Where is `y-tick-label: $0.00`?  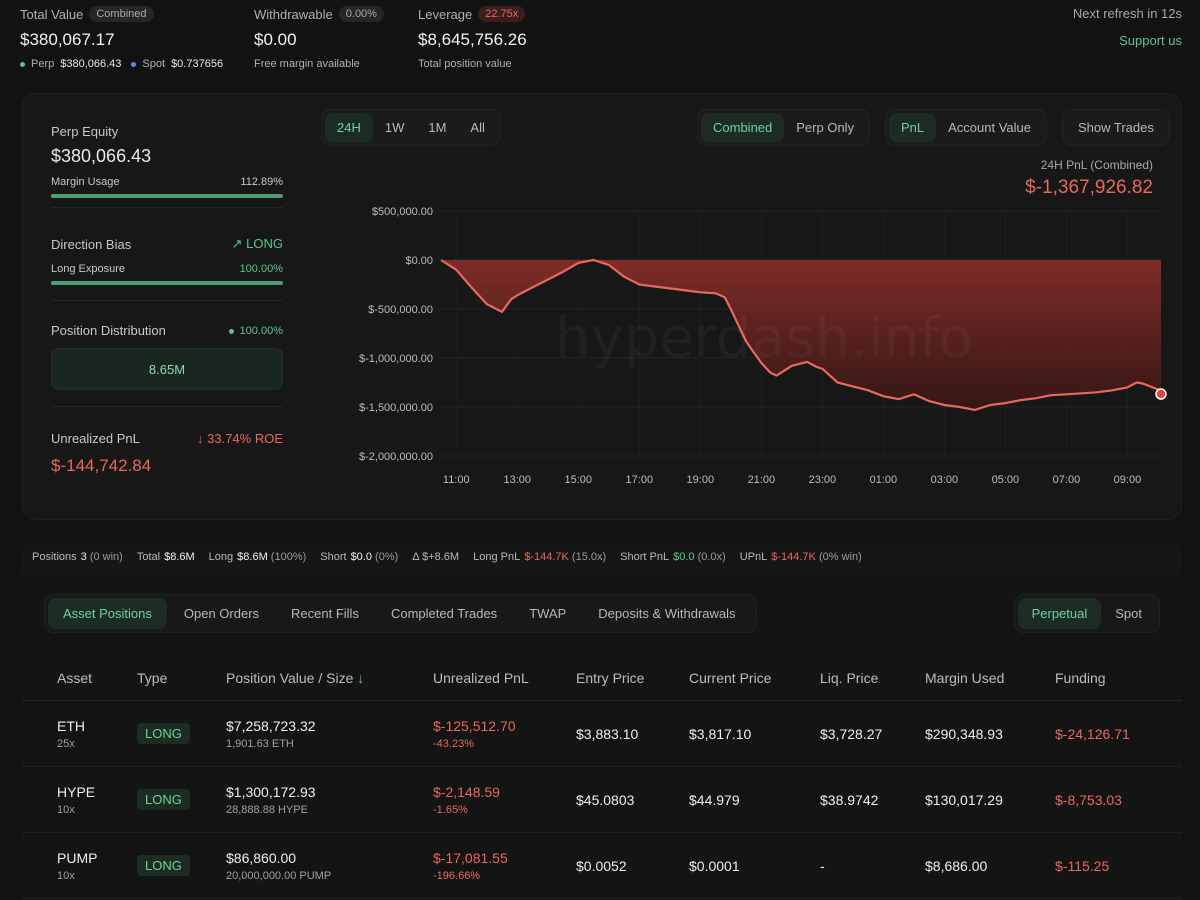
y-tick-label: $0.00 is located at coordinates (419, 261).